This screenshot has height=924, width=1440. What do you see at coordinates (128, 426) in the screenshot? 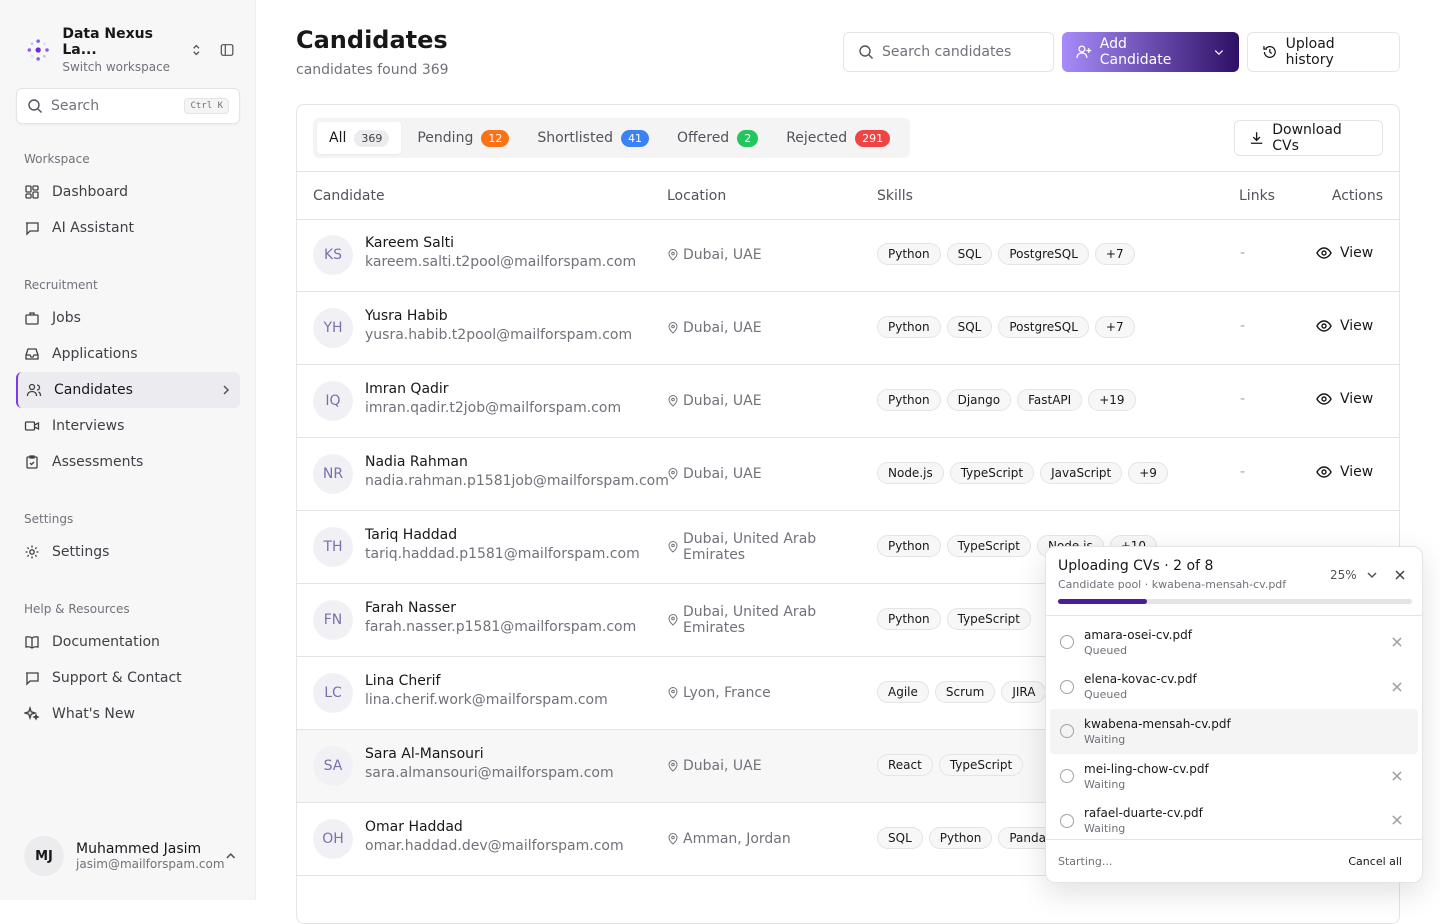
I see `nav-item: Interviews` at bounding box center [128, 426].